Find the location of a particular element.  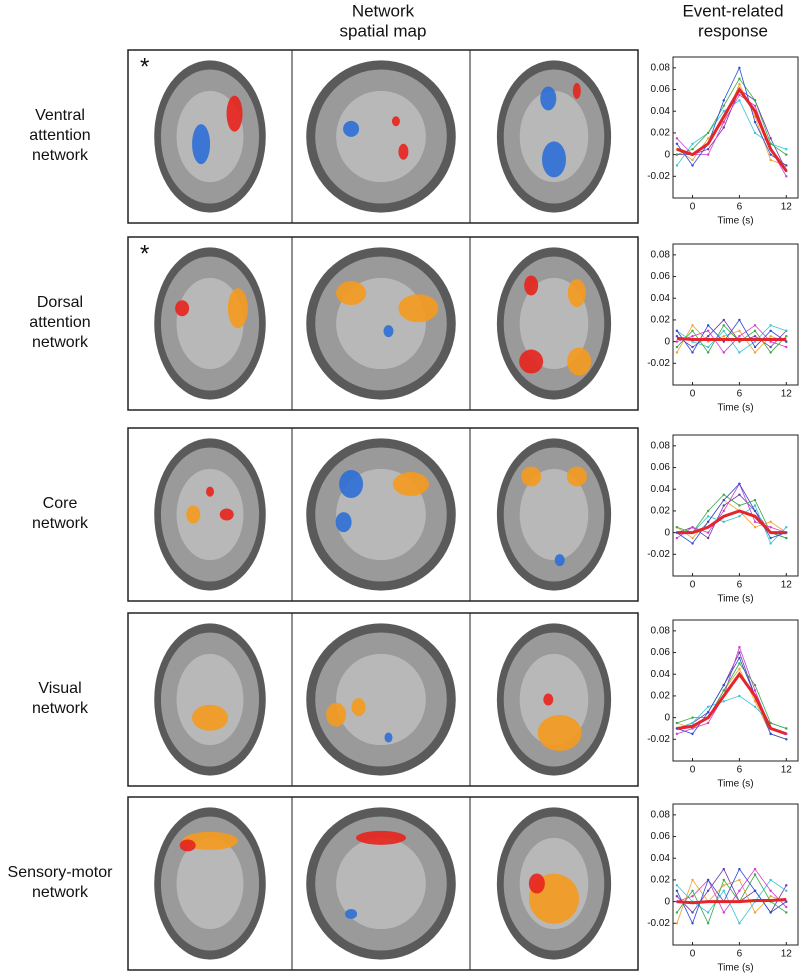

row-label: Sensory-motor is located at coordinates (61, 872).